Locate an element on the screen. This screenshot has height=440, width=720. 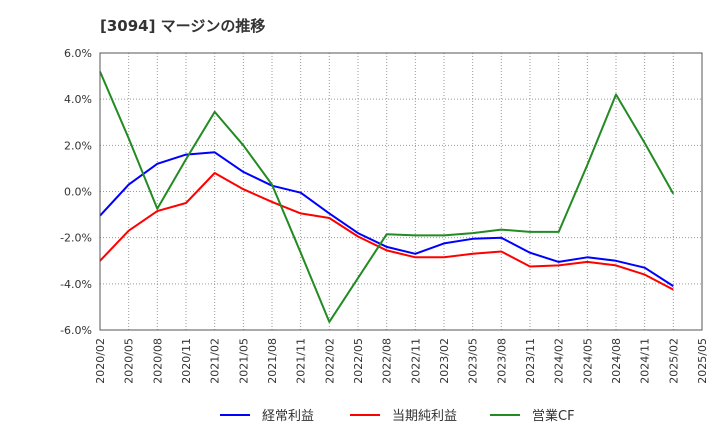
x-tick-label: 2020/02 is located at coordinates (100, 361).